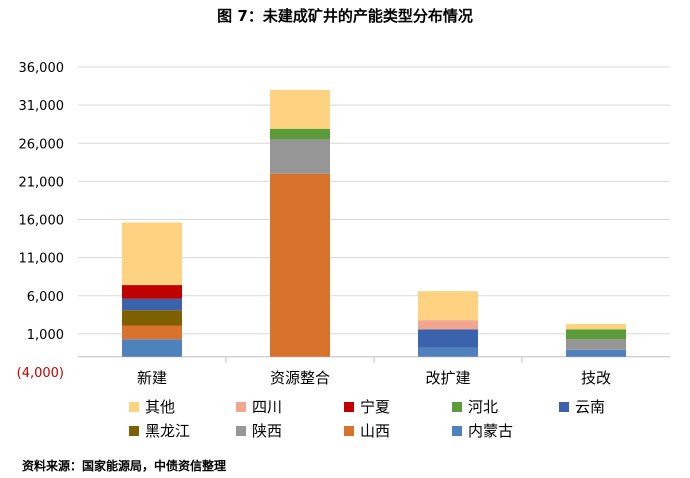 The width and height of the screenshot is (690, 478). Describe the element at coordinates (590, 407) in the screenshot. I see `legend-label-4: 云南` at that location.